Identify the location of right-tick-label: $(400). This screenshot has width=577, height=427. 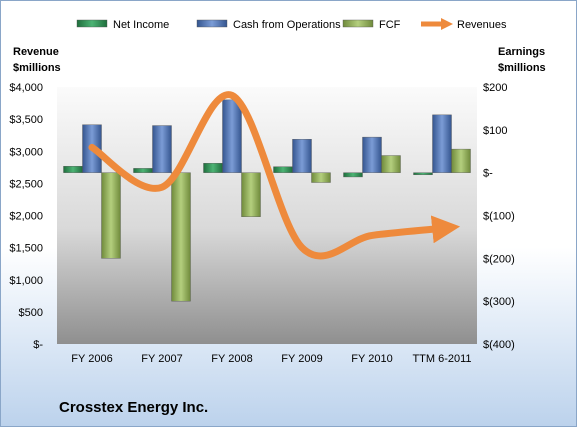
(499, 345).